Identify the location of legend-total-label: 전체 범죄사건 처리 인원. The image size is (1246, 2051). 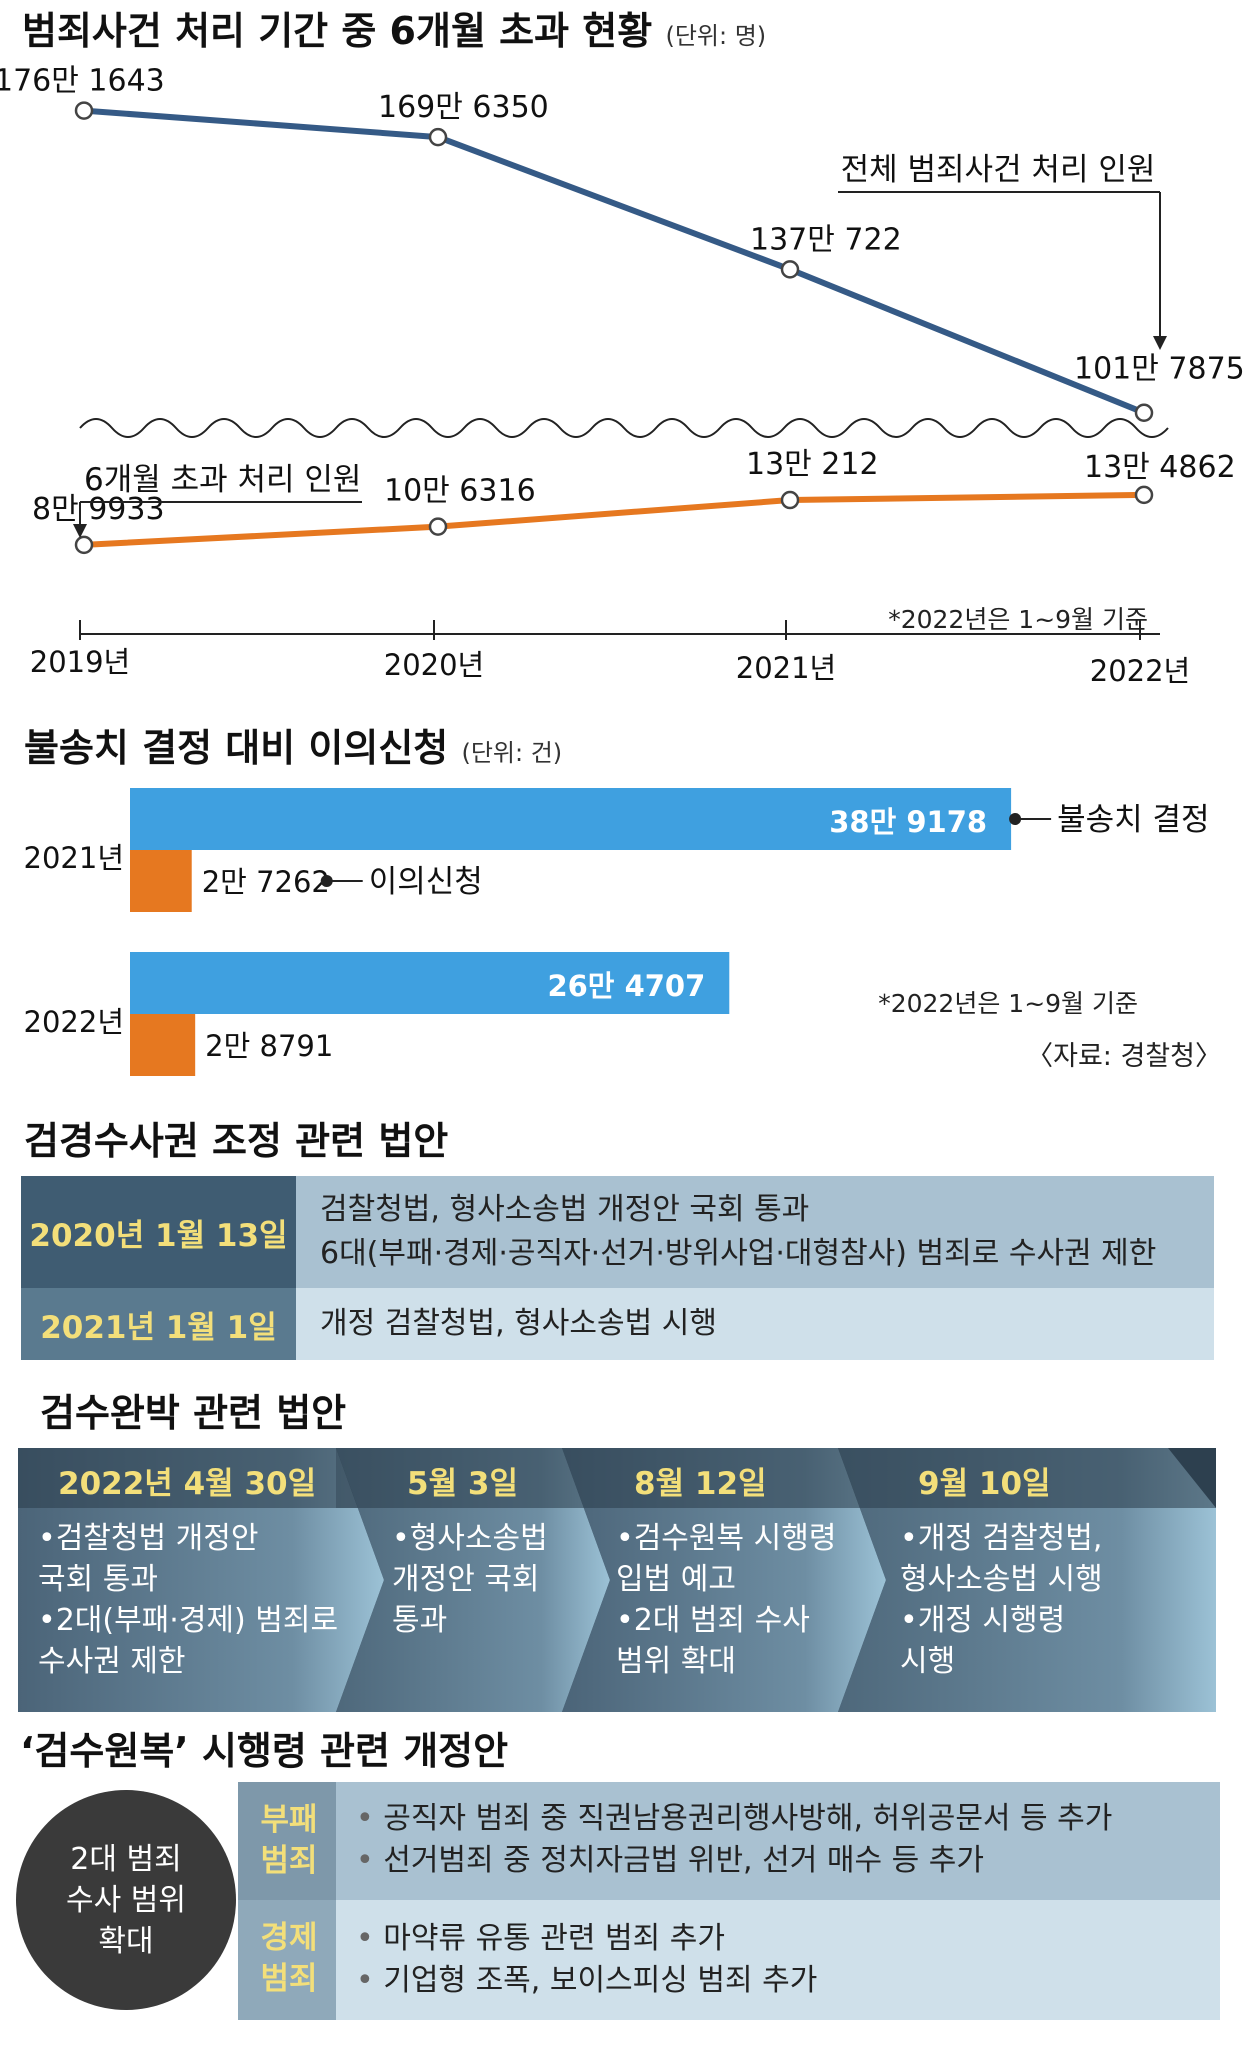
(998, 170).